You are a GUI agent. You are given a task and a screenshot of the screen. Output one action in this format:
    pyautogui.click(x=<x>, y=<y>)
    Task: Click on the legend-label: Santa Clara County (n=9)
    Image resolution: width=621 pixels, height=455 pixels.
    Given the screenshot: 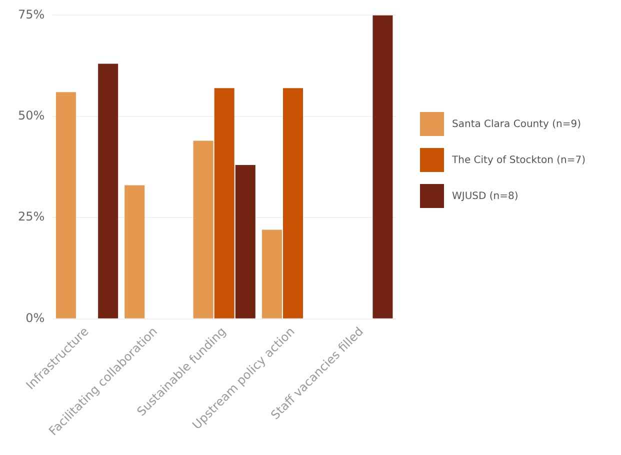 What is the action you would take?
    pyautogui.click(x=517, y=124)
    